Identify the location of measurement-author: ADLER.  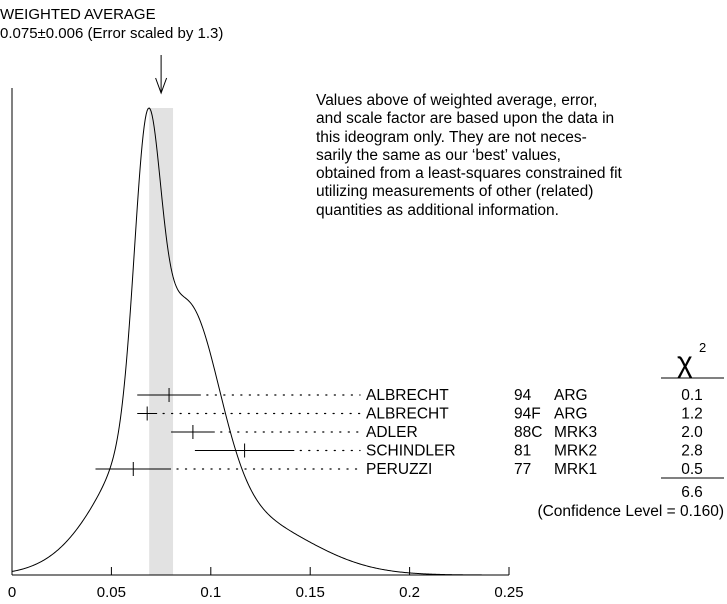
(392, 432).